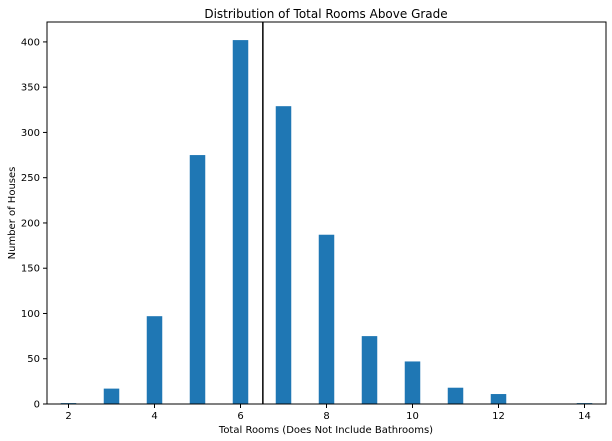 This screenshot has height=441, width=612. What do you see at coordinates (412, 416) in the screenshot?
I see `x-tick-label: 10` at bounding box center [412, 416].